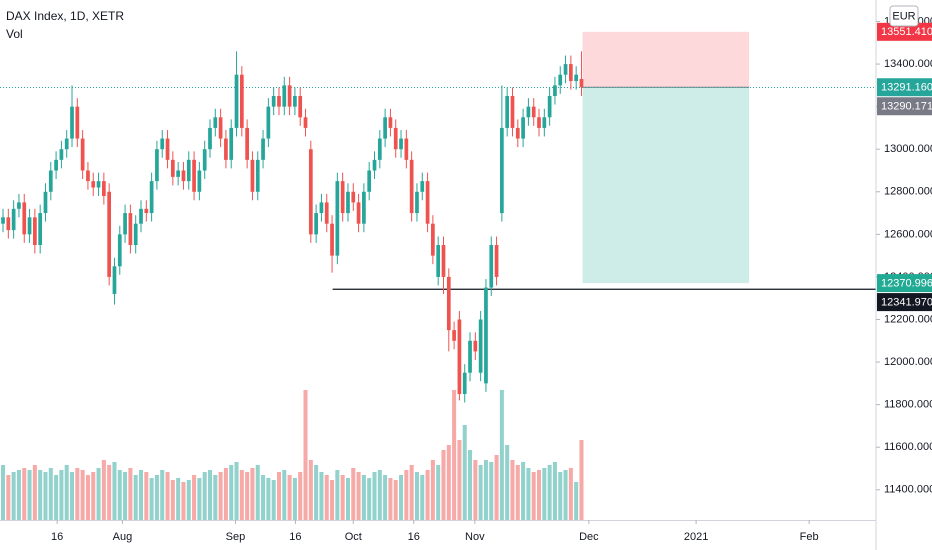 This screenshot has width=932, height=550. I want to click on x-tick-label: 2021, so click(696, 537).